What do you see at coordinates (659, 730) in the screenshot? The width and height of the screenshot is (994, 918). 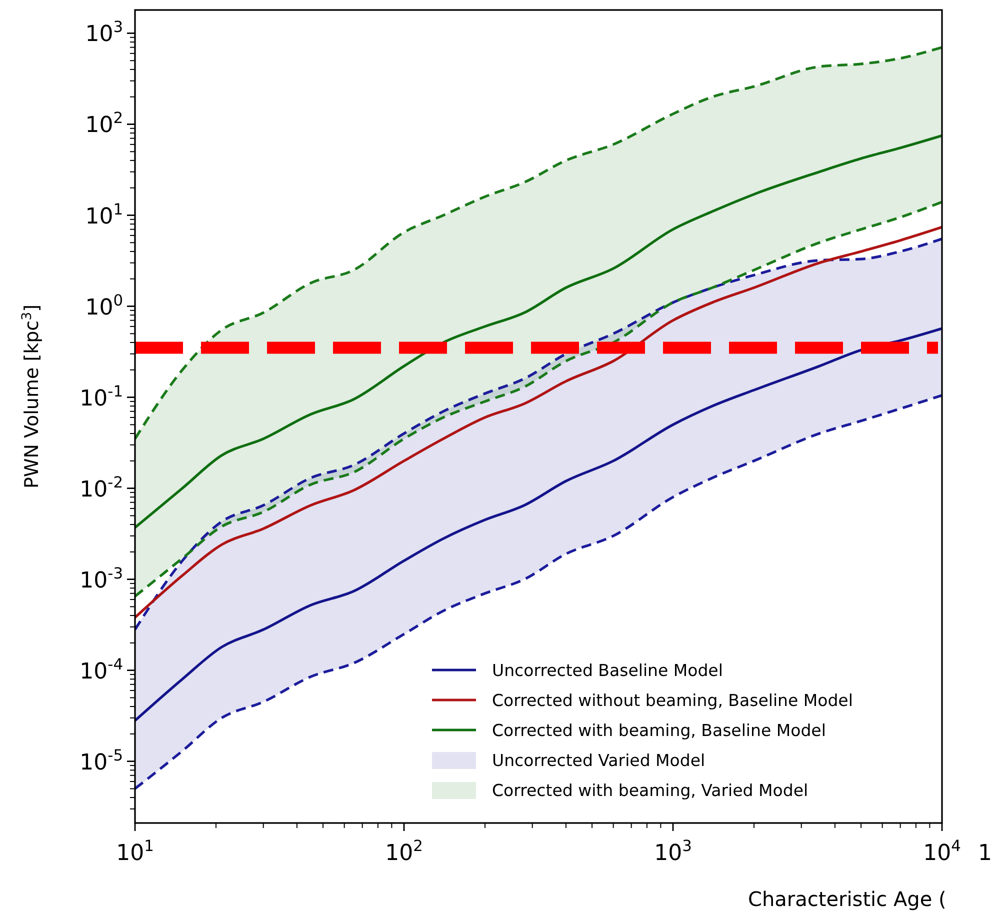 I see `legend-label: Corrected with beaming, Baseline Model` at bounding box center [659, 730].